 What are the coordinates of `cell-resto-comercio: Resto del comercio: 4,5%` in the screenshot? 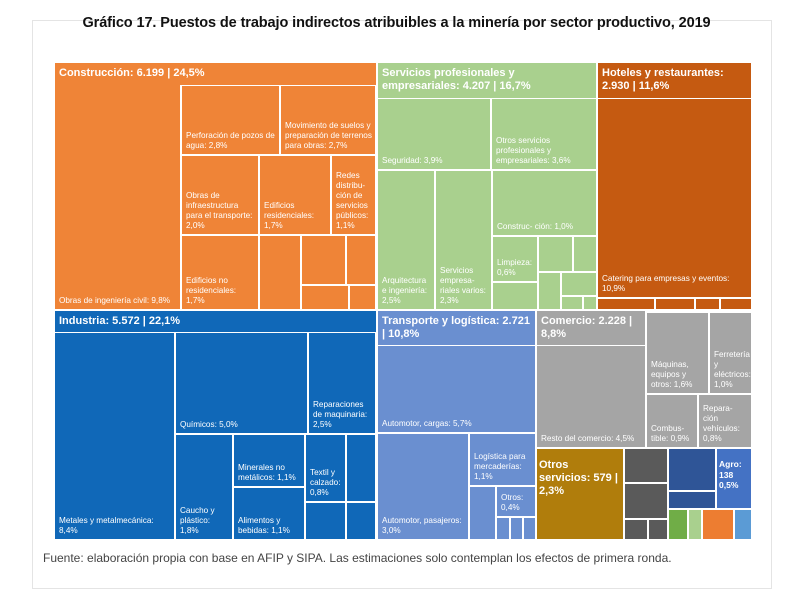 It's located at (591, 396).